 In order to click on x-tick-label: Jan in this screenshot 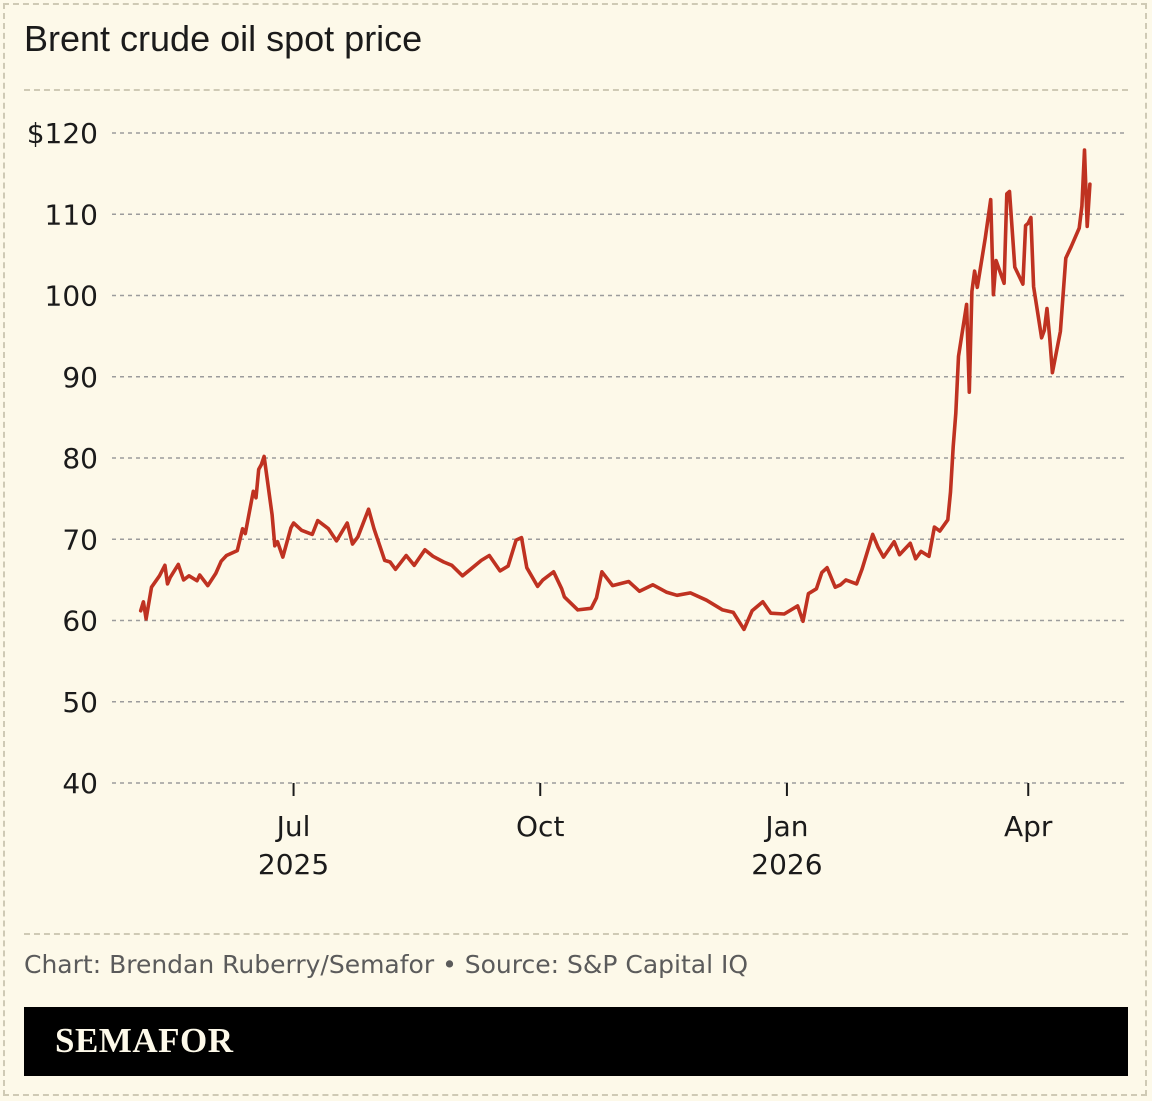, I will do `click(785, 826)`.